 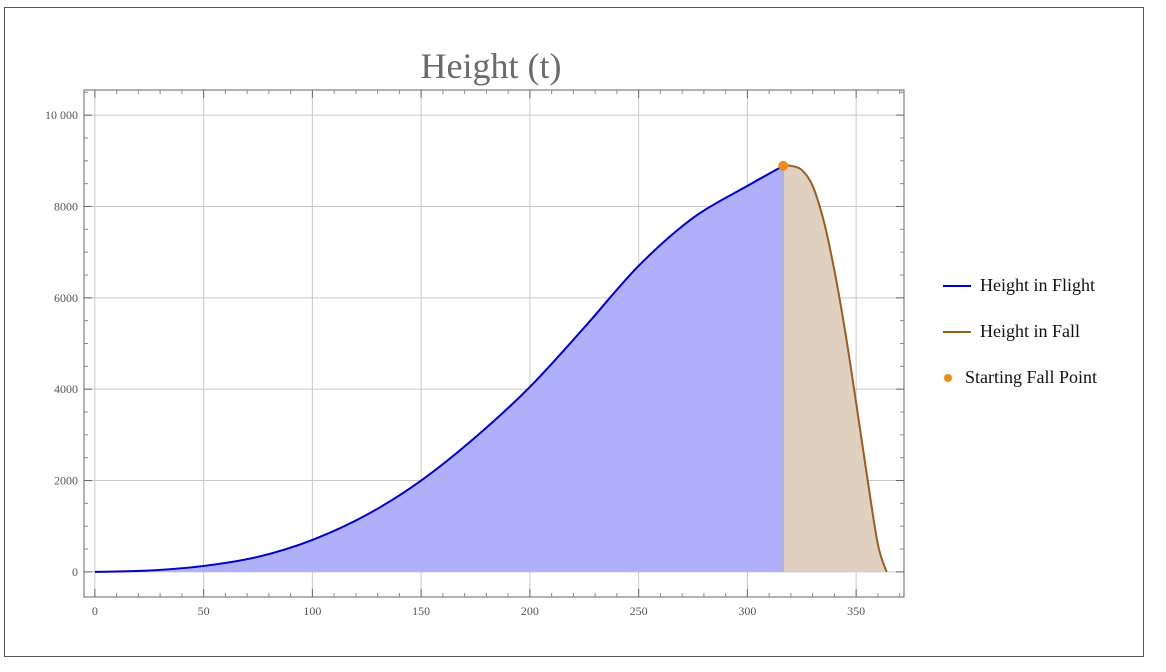 What do you see at coordinates (856, 611) in the screenshot?
I see `x-tick-label: 350` at bounding box center [856, 611].